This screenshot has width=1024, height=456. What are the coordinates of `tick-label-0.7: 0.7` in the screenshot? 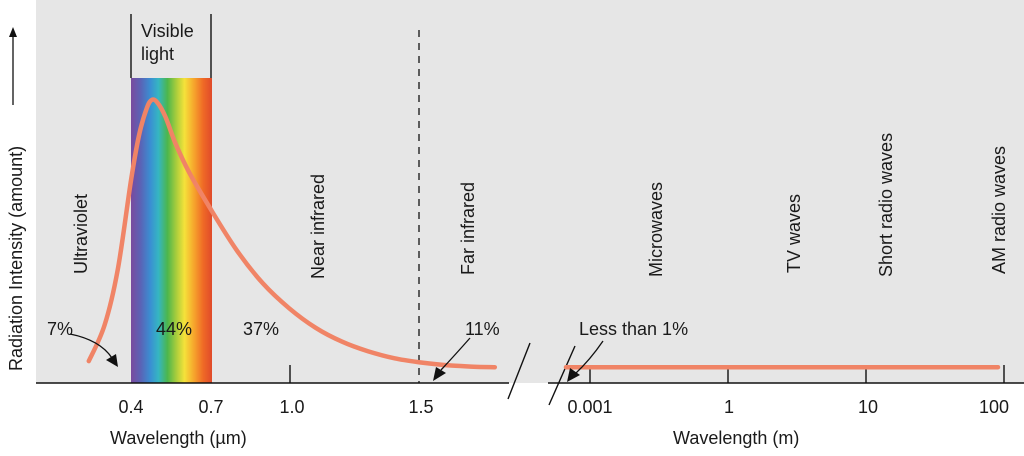 It's located at (210, 407).